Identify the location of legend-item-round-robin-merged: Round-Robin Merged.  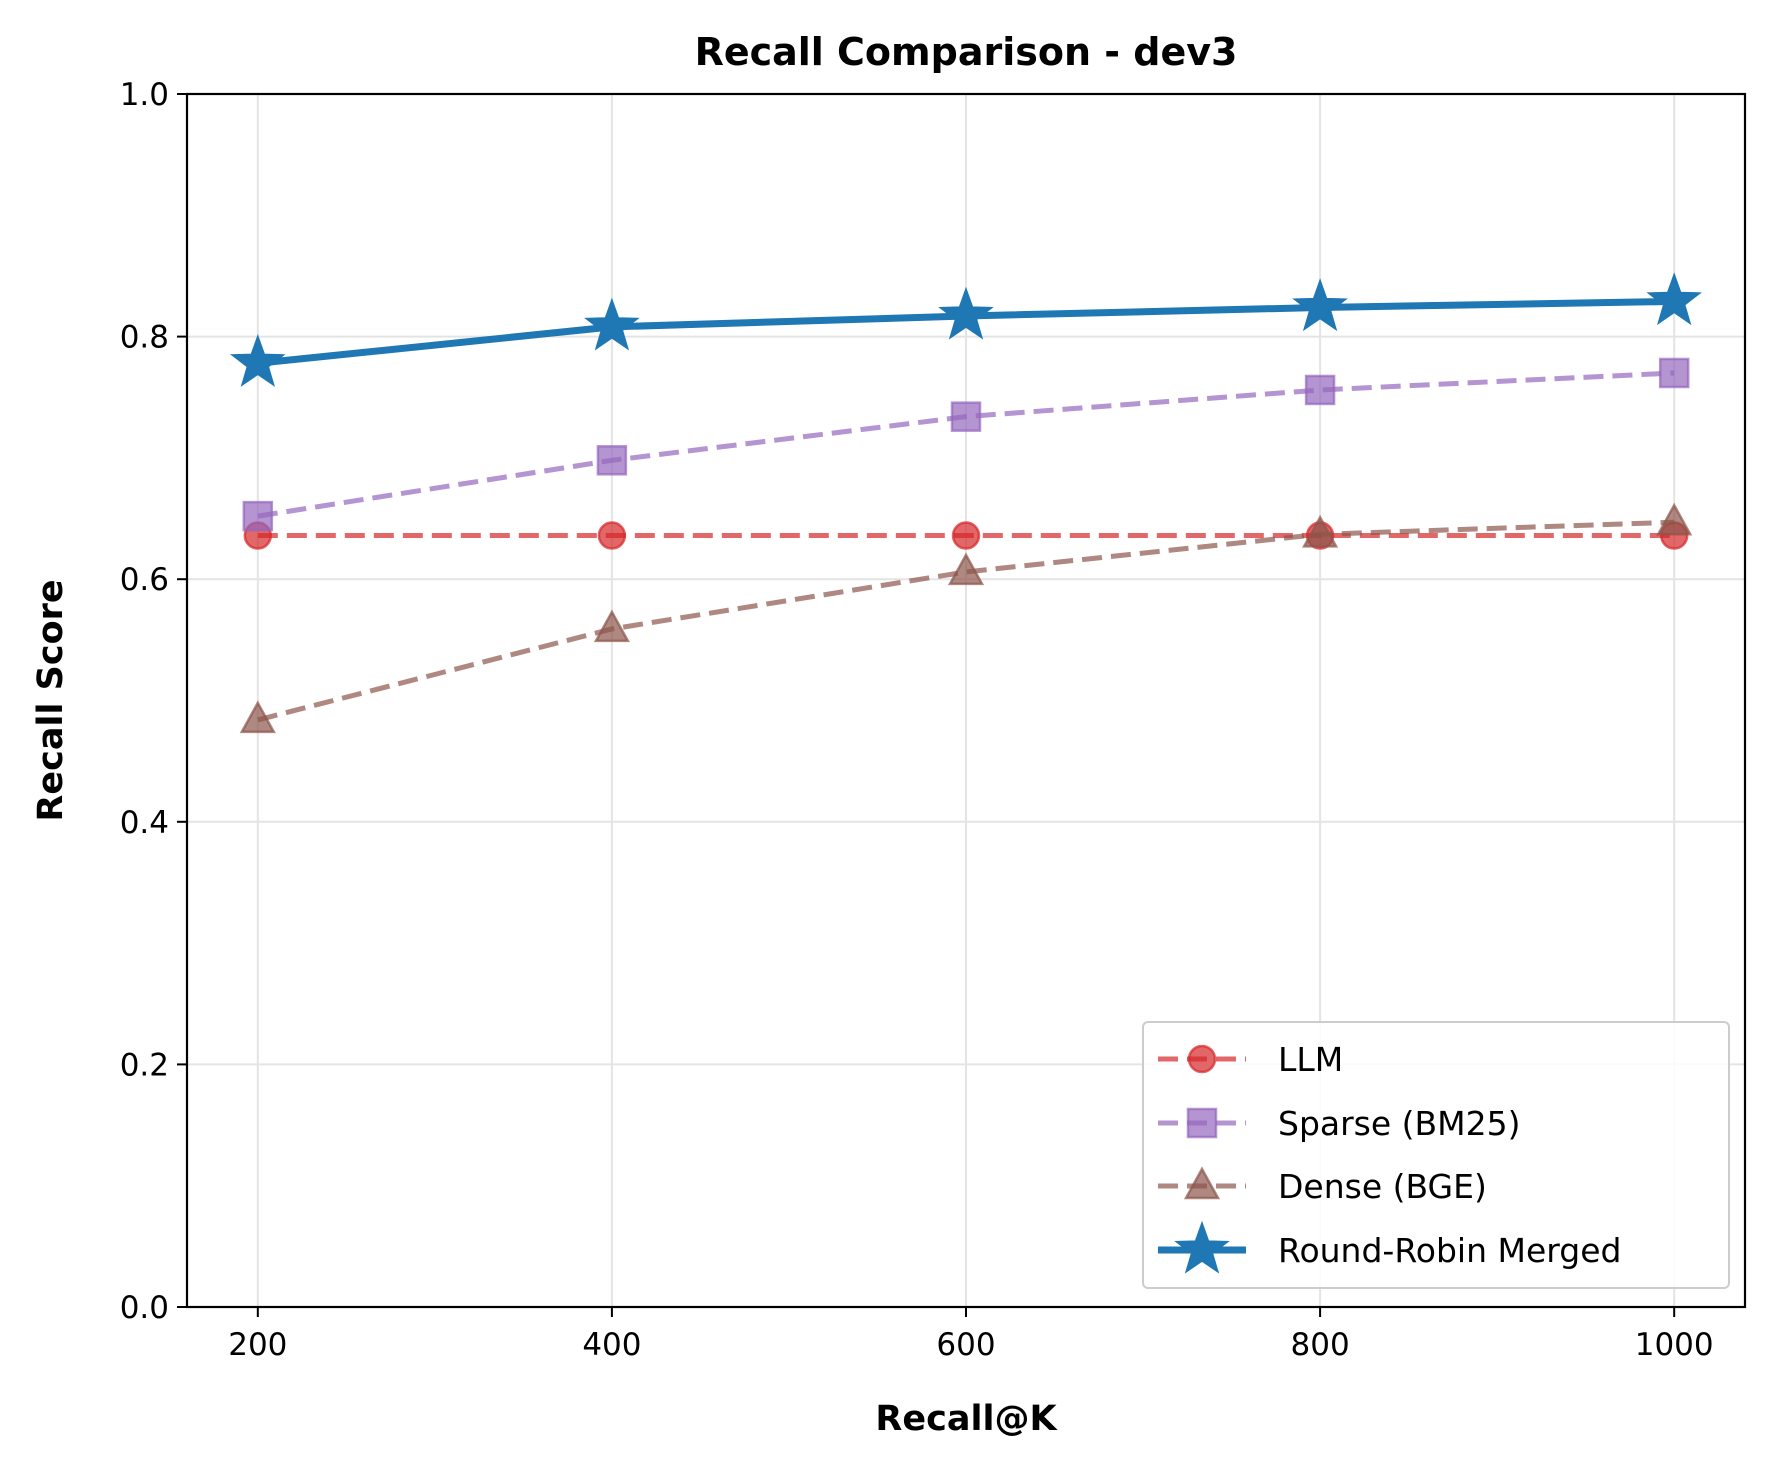
(1389, 1247).